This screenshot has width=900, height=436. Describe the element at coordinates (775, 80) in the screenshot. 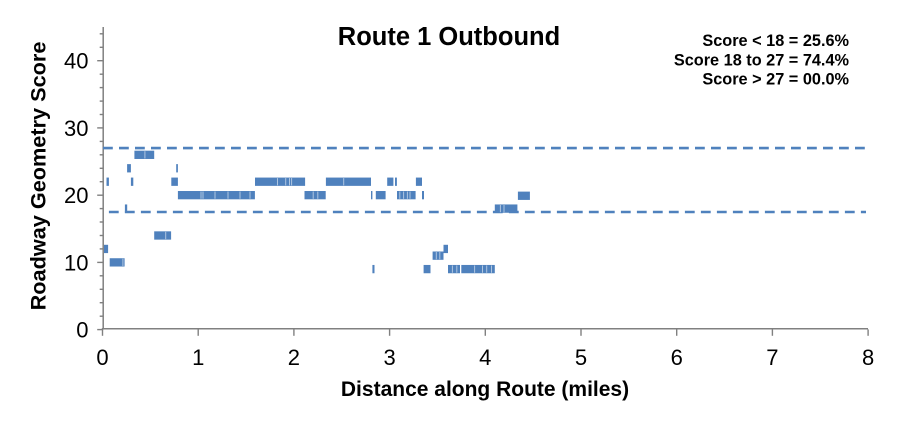

I see `svg-text: Score > 27 = 00.0%` at that location.